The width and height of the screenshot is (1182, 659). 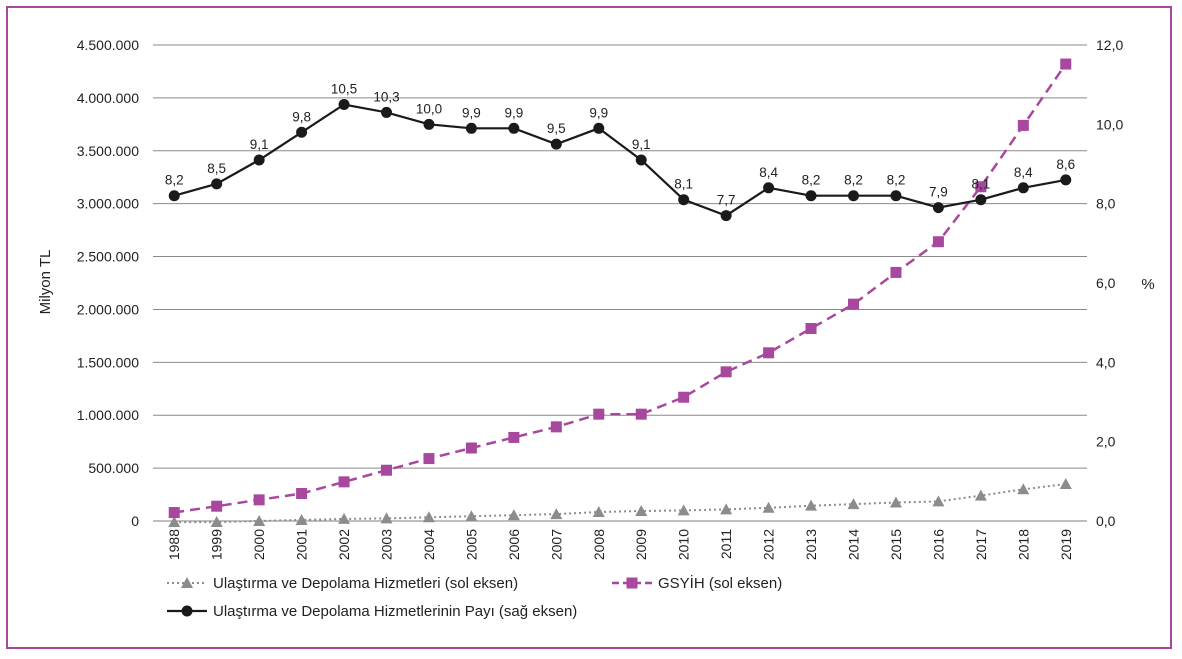 I want to click on x-tick-label: 2015, so click(x=896, y=544).